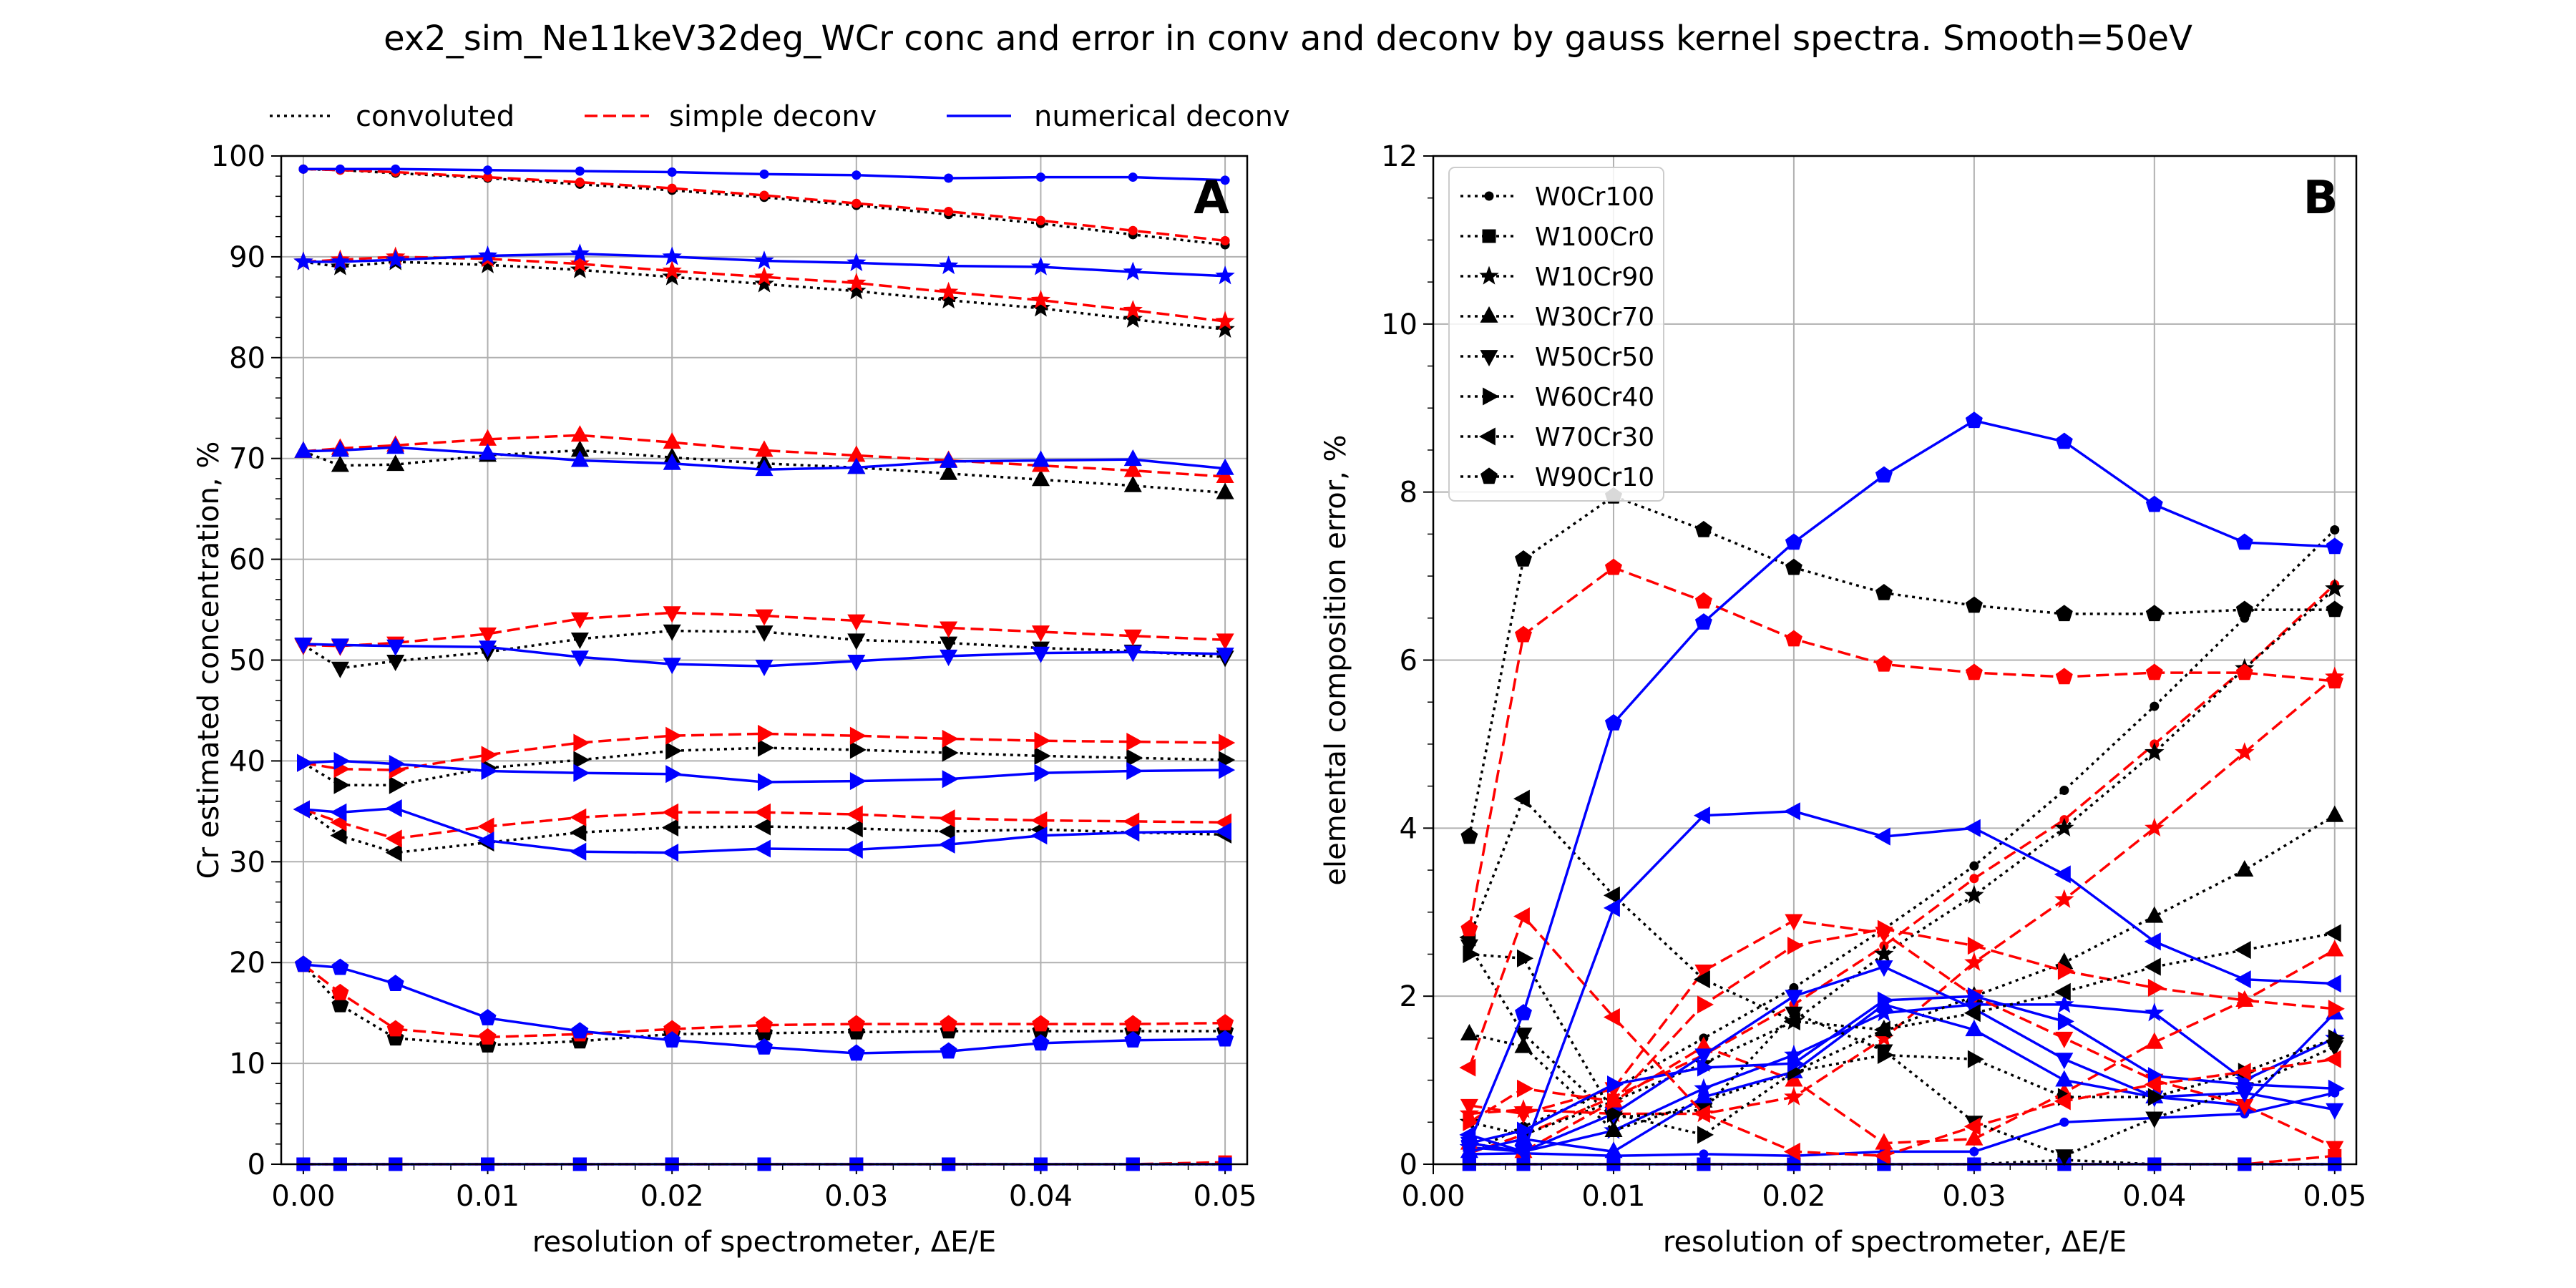 The width and height of the screenshot is (2576, 1288). I want to click on panel-a-ytick-label-9: 90, so click(247, 257).